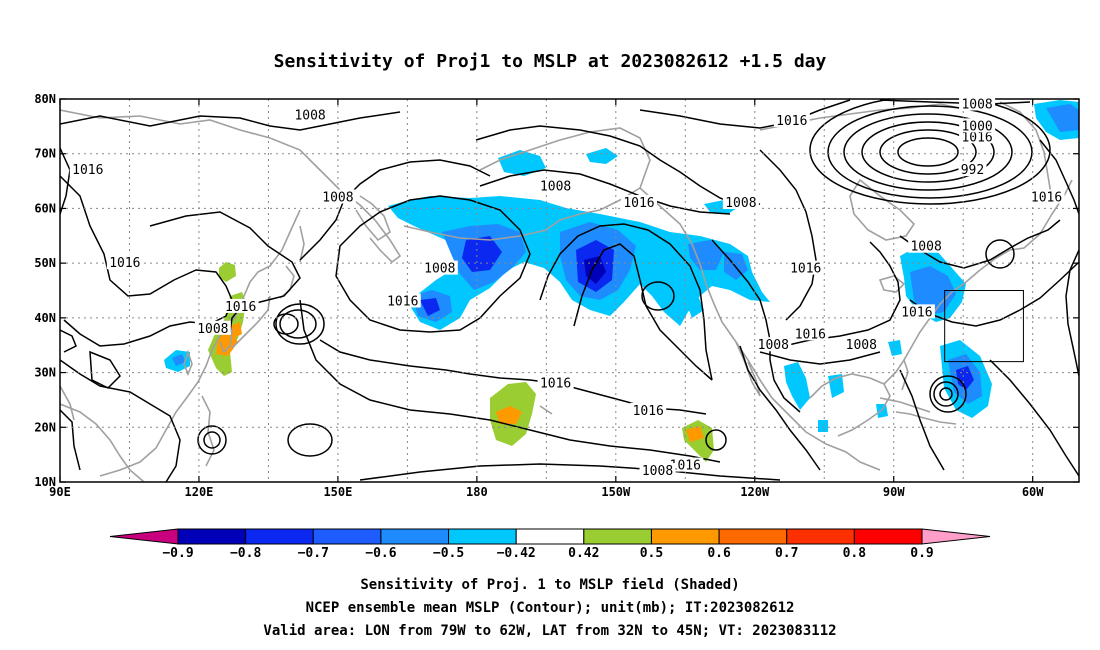 The image size is (1100, 650). Describe the element at coordinates (826, 434) in the screenshot. I see `coastline-mexico` at that location.